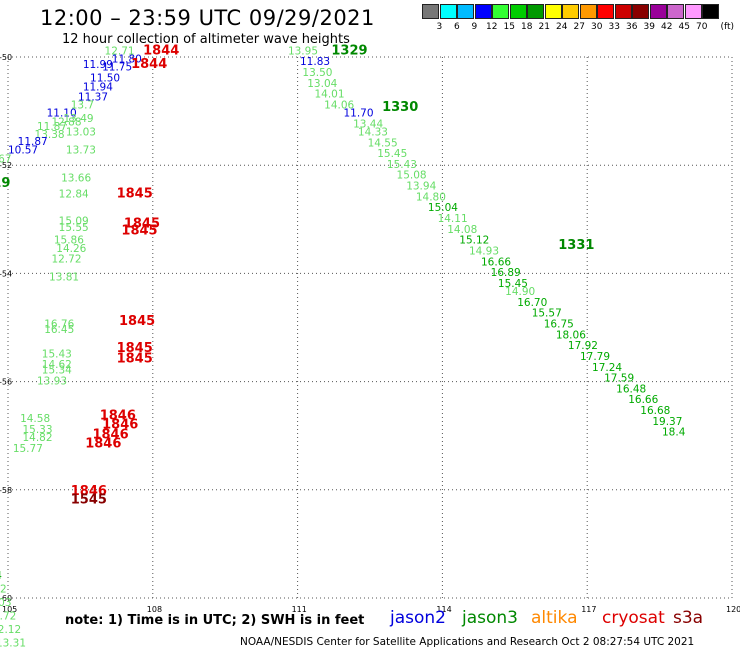 This screenshot has height=650, width=740. What do you see at coordinates (649, 27) in the screenshot?
I see `scale-label: 39` at bounding box center [649, 27].